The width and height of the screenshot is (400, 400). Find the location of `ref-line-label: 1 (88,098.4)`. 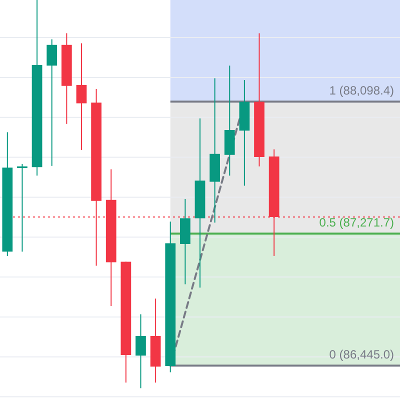

ref-line-label: 1 (88,098.4) is located at coordinates (361, 91).